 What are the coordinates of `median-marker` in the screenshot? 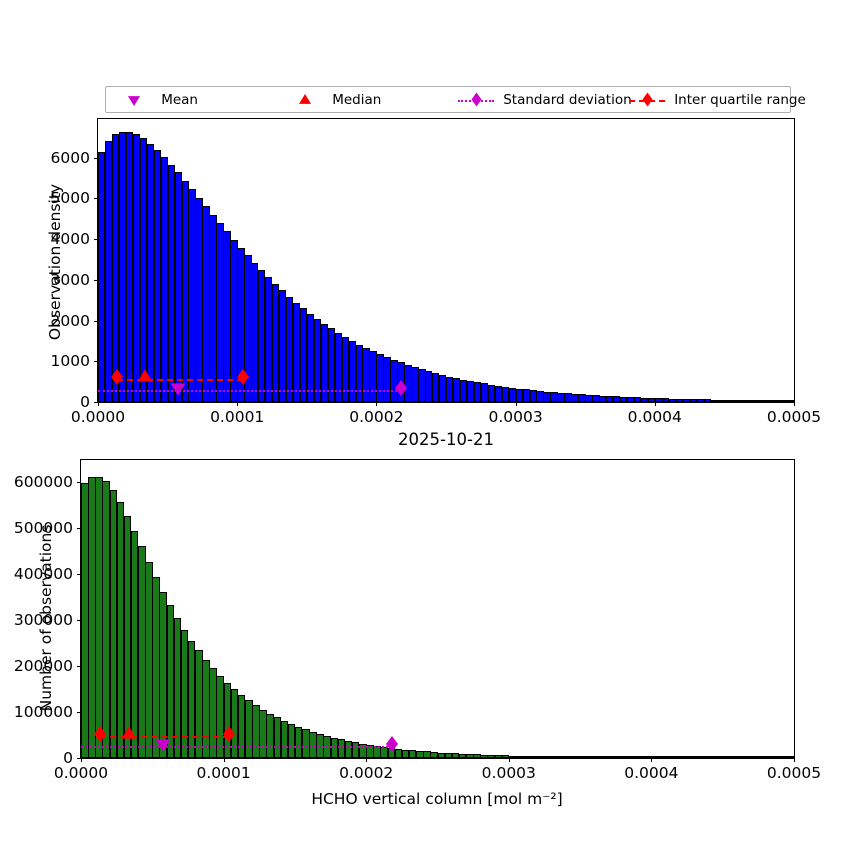 It's located at (144, 378).